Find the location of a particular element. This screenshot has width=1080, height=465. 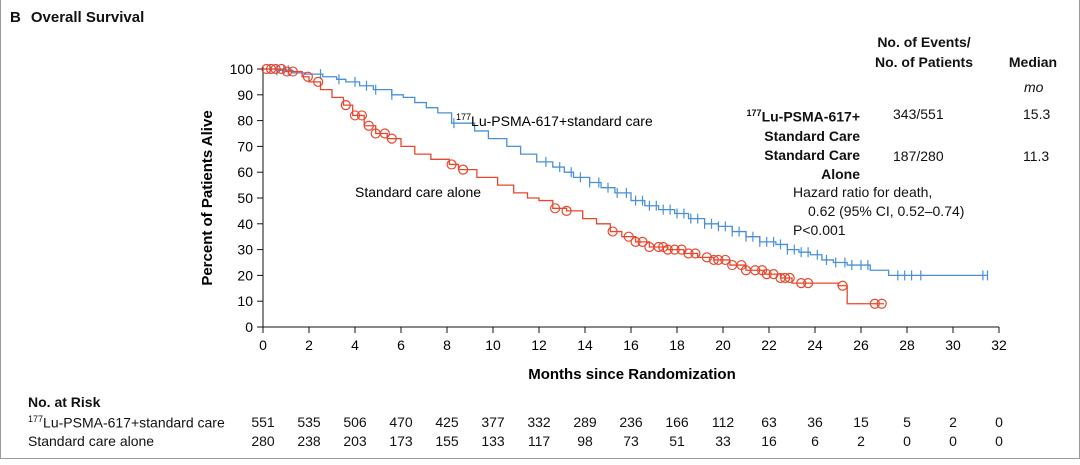

at-risk-value-std: 6 is located at coordinates (815, 441).